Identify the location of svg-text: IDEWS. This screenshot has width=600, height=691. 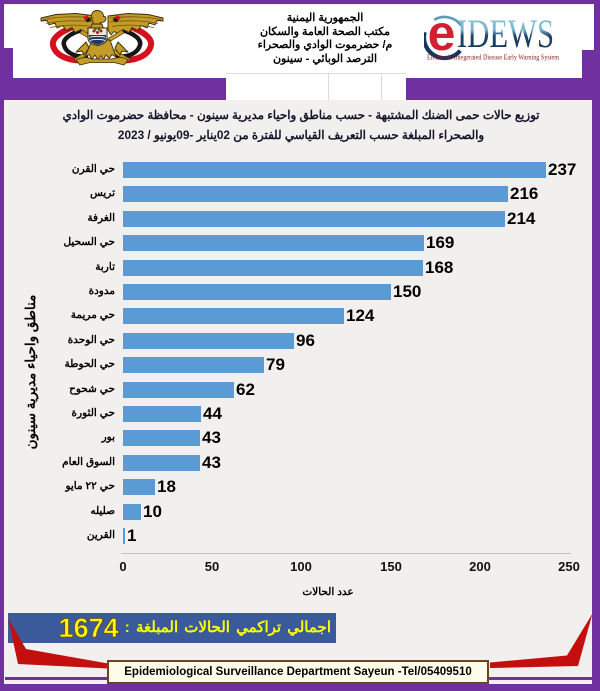
(505, 35).